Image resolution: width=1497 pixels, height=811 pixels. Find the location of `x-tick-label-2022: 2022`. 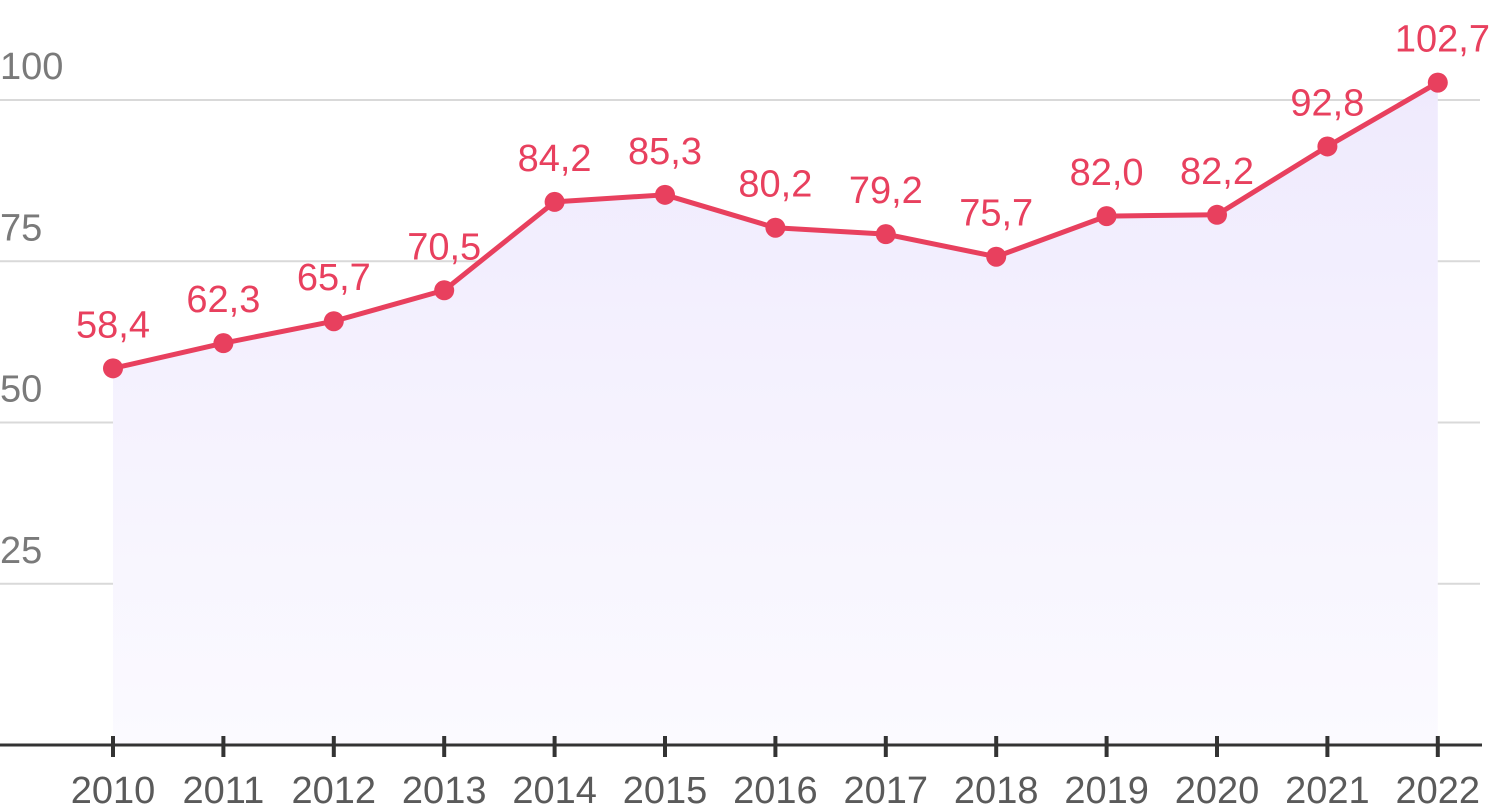

x-tick-label-2022: 2022 is located at coordinates (1438, 790).